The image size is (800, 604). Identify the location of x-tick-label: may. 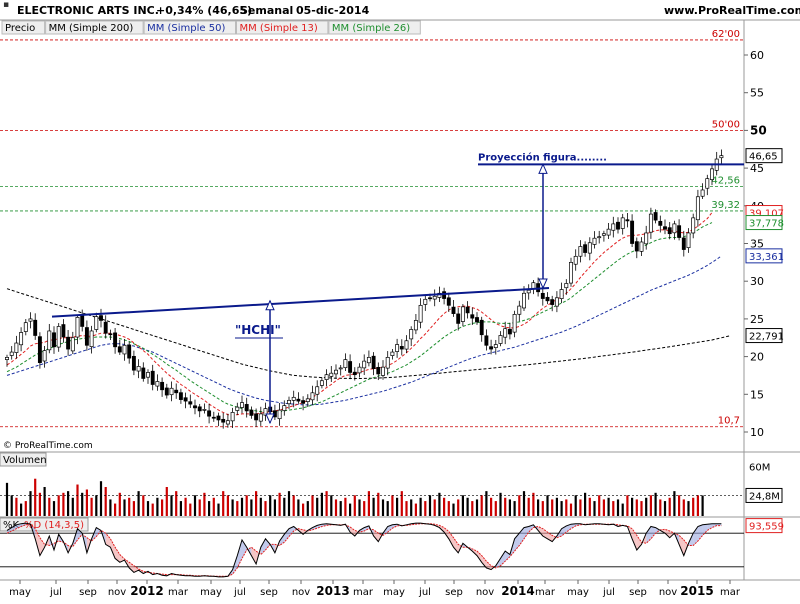
(394, 592).